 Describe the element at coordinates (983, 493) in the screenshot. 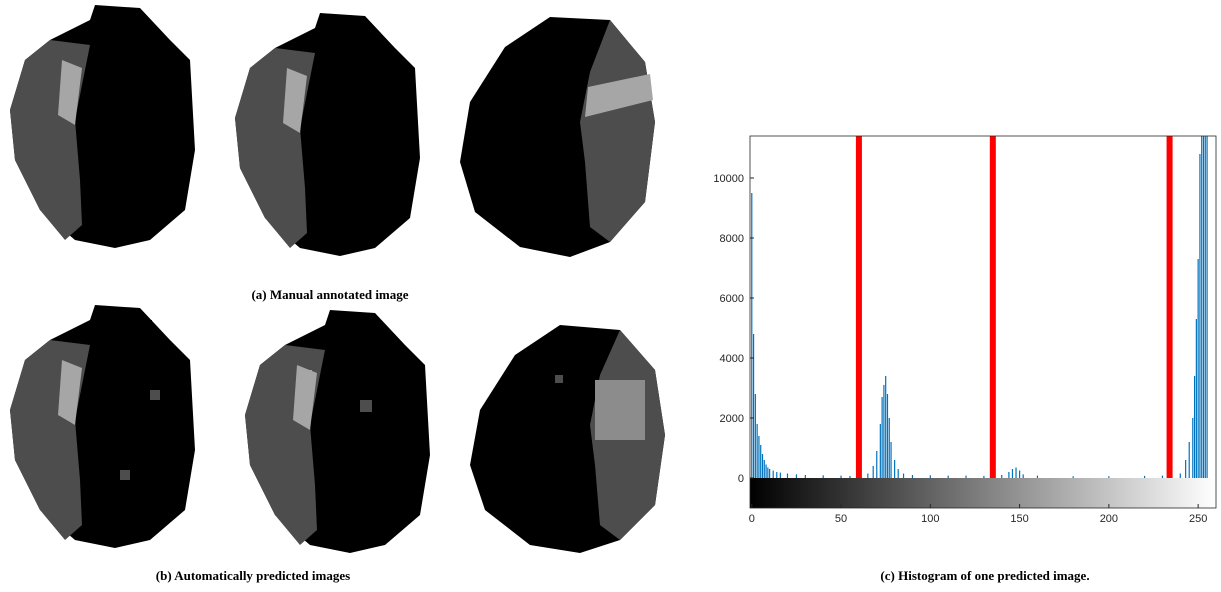

I see `colorbar` at that location.